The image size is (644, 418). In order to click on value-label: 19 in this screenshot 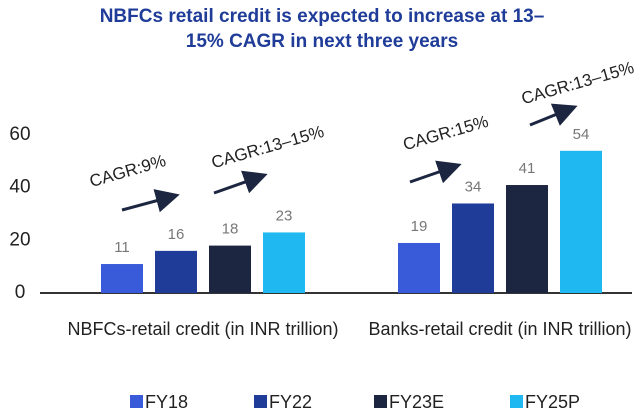, I will do `click(419, 226)`.